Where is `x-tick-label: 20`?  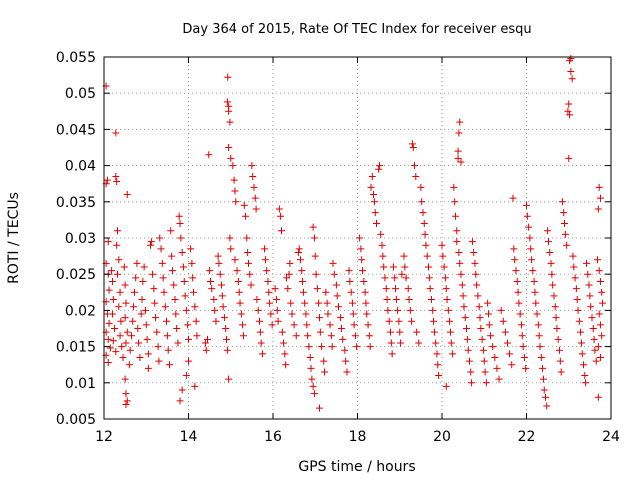
x-tick-label: 20 is located at coordinates (442, 437).